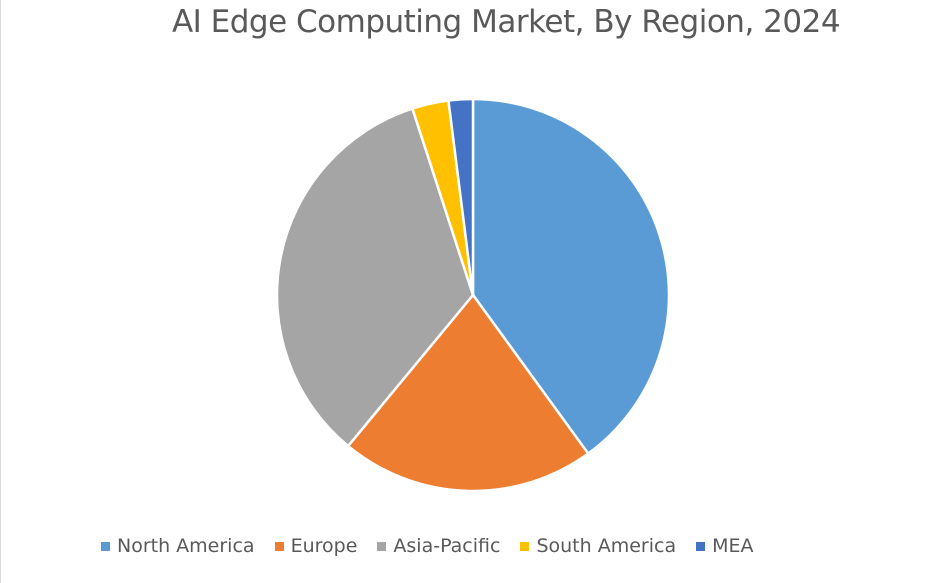 This screenshot has width=940, height=583. Describe the element at coordinates (186, 546) in the screenshot. I see `legend-label: North America` at that location.